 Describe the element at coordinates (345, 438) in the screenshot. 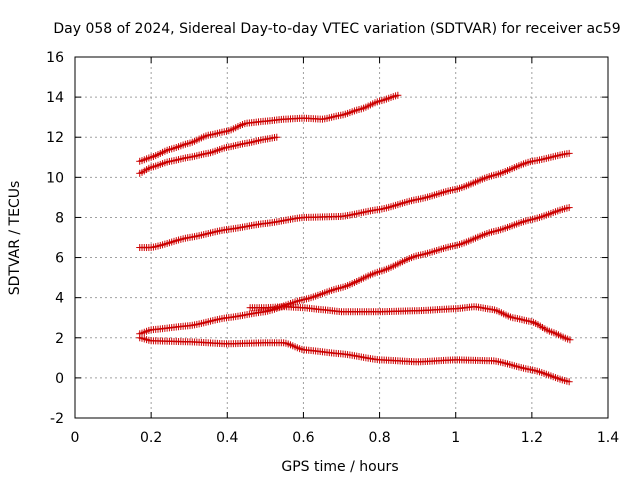

I see `x-tick-labels: 0 0.2 0.4 0.6 0.8 1 1.2 1.4` at that location.